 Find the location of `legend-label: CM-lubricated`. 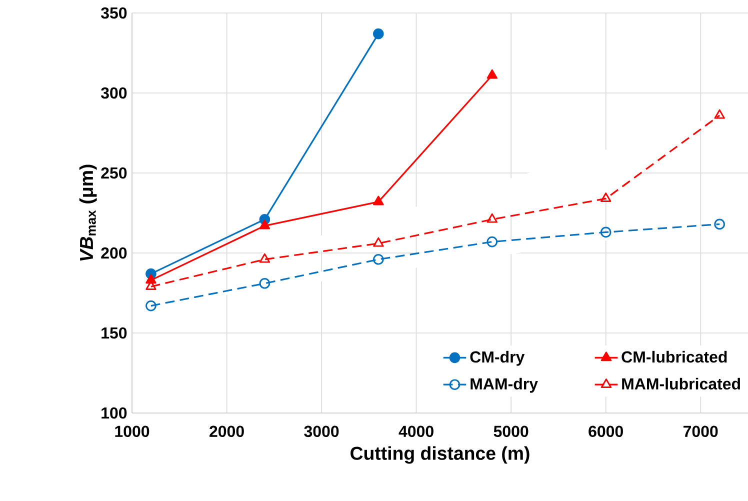

legend-label: CM-lubricated is located at coordinates (674, 356).